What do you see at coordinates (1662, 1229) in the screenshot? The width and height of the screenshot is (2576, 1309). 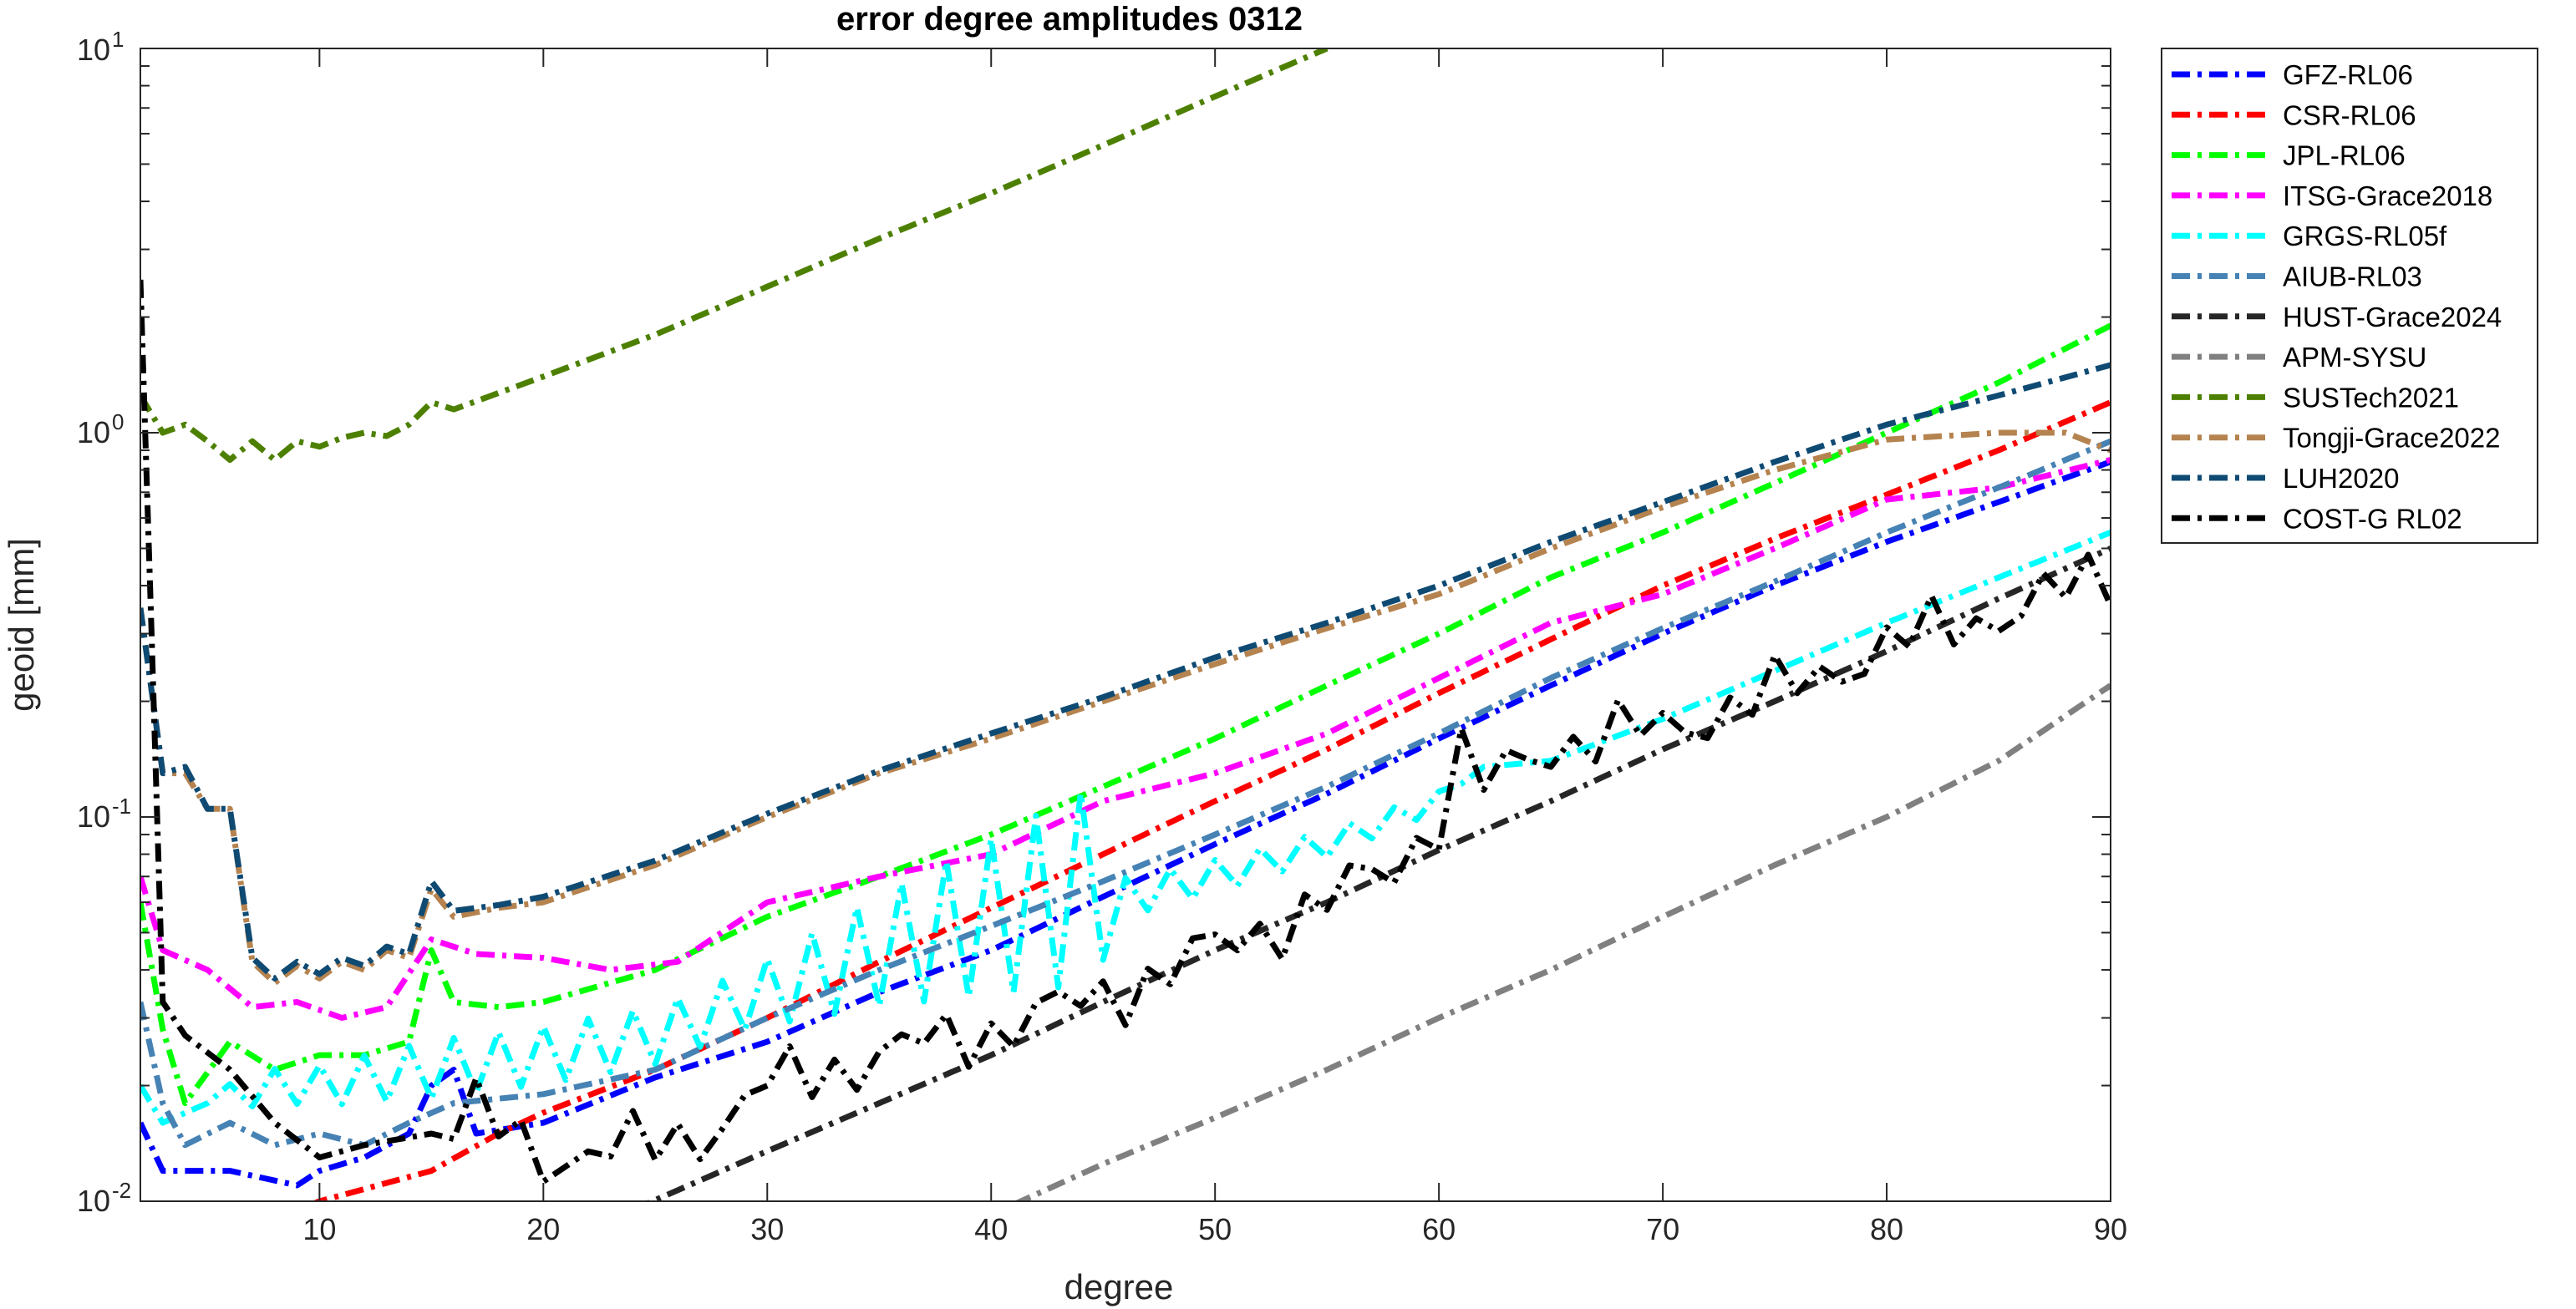 I see `x-tick-label: 70` at bounding box center [1662, 1229].